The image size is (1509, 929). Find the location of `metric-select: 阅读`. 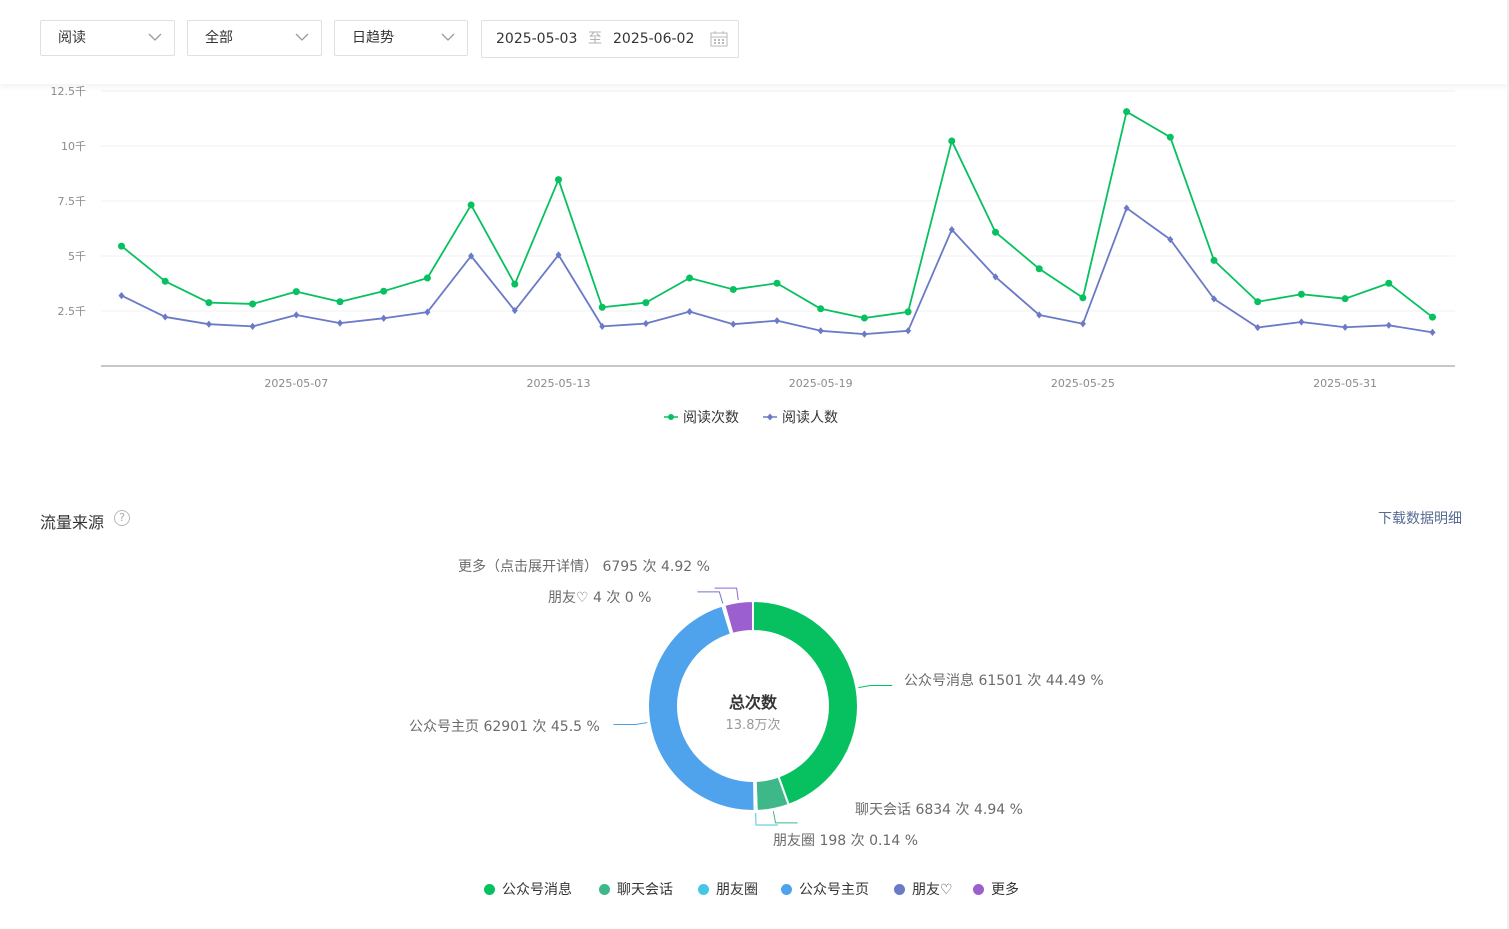

metric-select: 阅读 is located at coordinates (107, 38).